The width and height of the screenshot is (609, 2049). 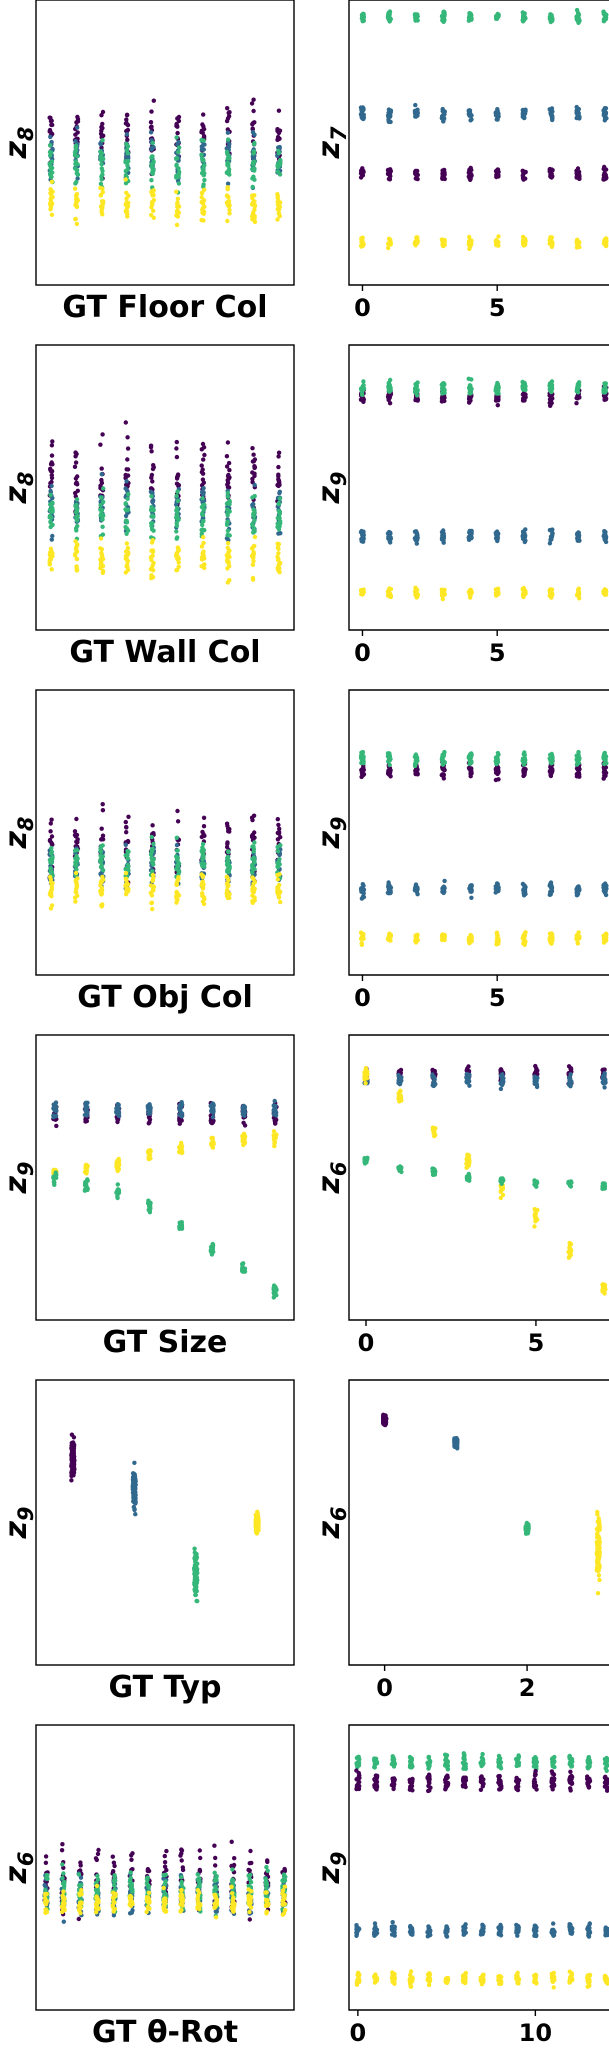 I want to click on y-axis-label: z7, so click(x=331, y=142).